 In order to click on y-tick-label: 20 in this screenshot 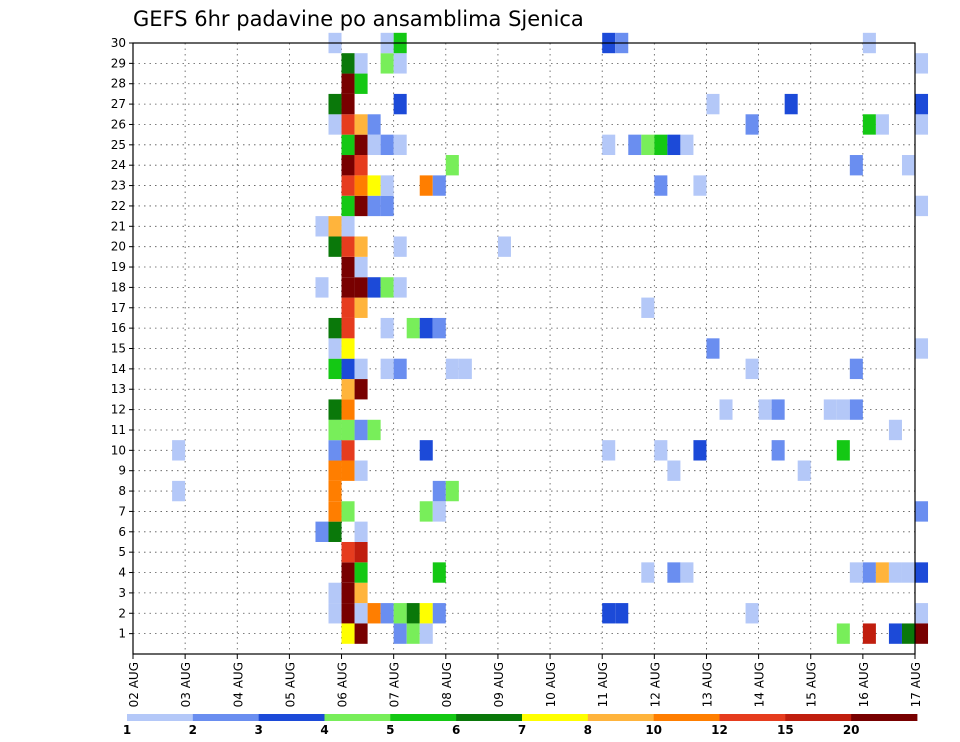, I will do `click(118, 247)`.